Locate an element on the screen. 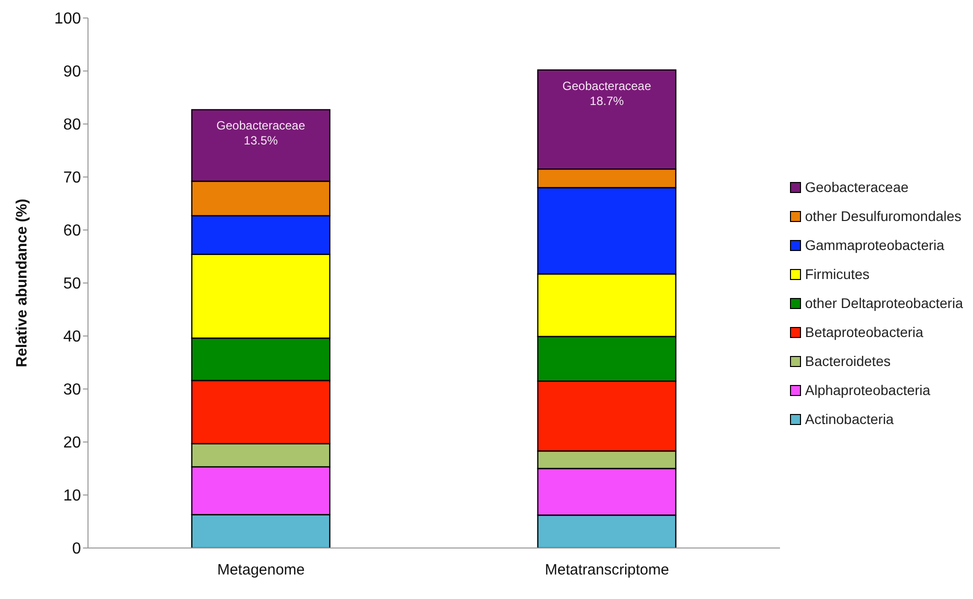 The width and height of the screenshot is (973, 599). legend-label: Gammaproteobacteria is located at coordinates (874, 245).